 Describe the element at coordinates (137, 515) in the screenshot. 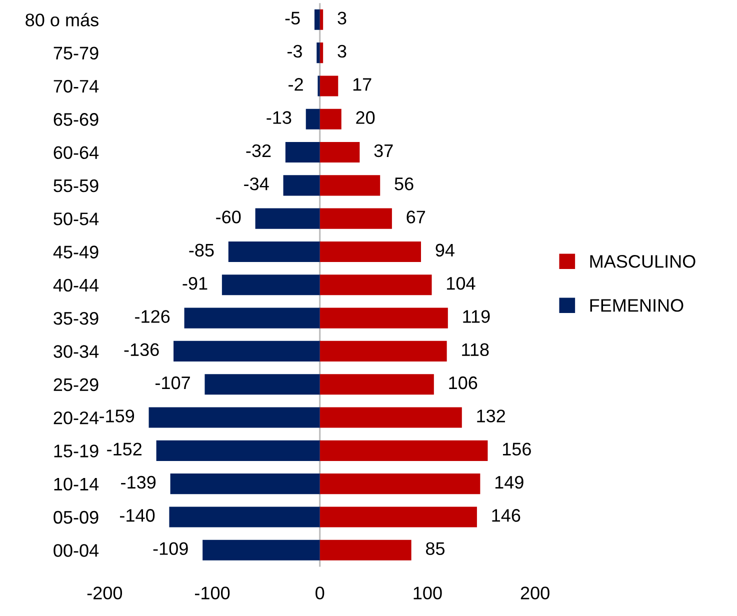

I see `data-label: -140` at that location.